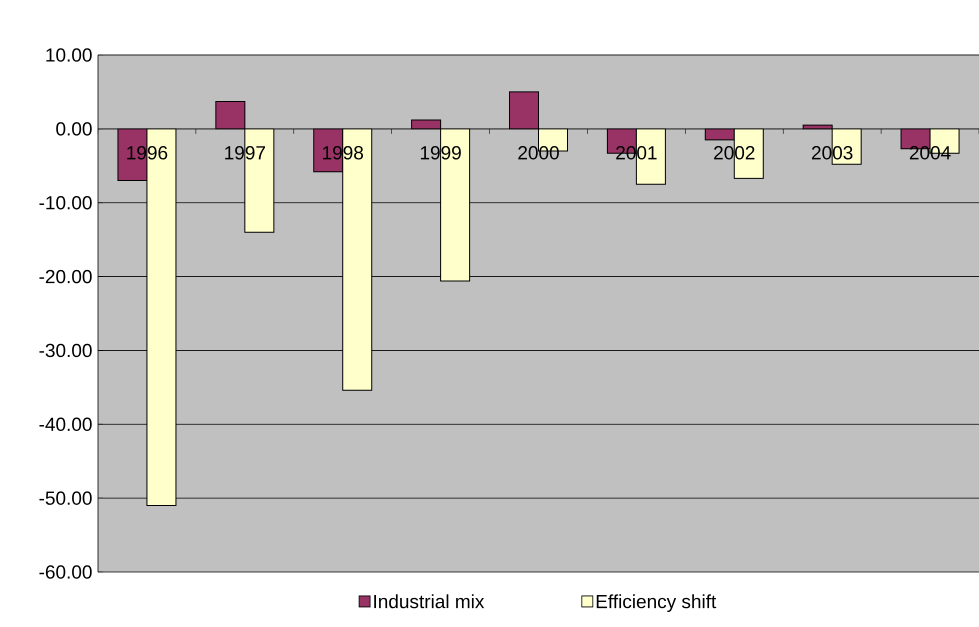 The width and height of the screenshot is (979, 627). I want to click on legend-label: Industrial mix, so click(429, 601).